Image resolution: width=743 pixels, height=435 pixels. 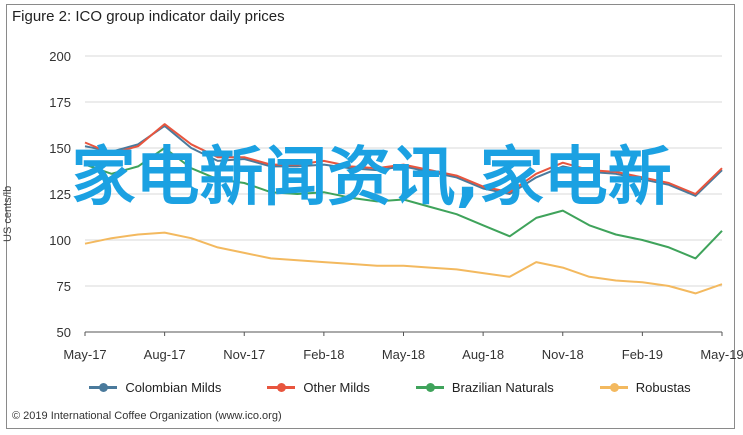 What do you see at coordinates (563, 354) in the screenshot?
I see `x-tick-label: Nov-18` at bounding box center [563, 354].